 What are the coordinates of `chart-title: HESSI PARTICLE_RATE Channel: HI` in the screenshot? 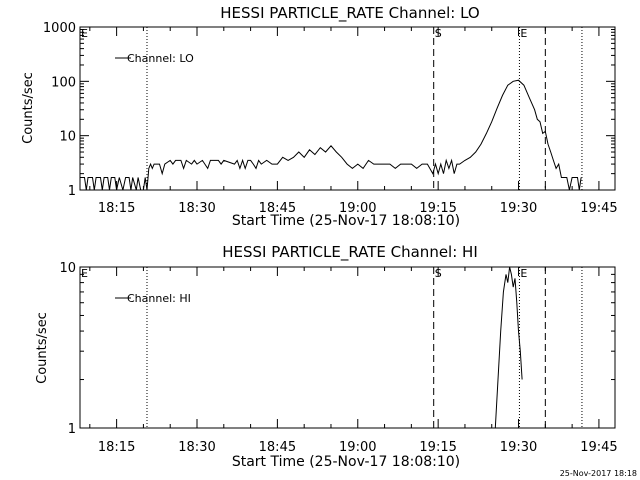 It's located at (350, 252).